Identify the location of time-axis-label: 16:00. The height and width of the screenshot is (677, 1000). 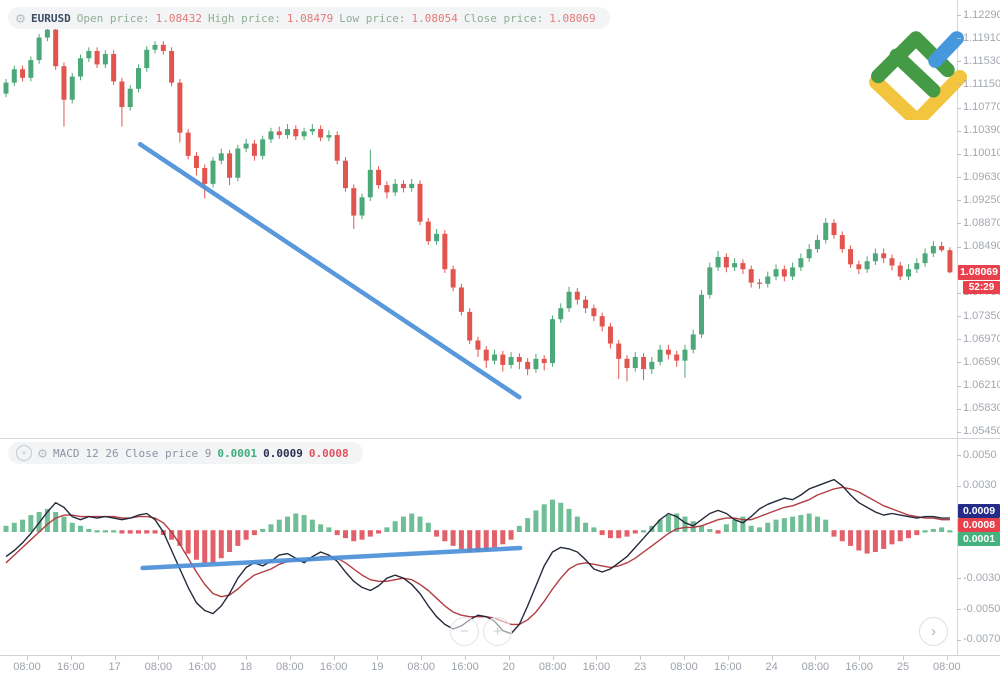
(71, 667).